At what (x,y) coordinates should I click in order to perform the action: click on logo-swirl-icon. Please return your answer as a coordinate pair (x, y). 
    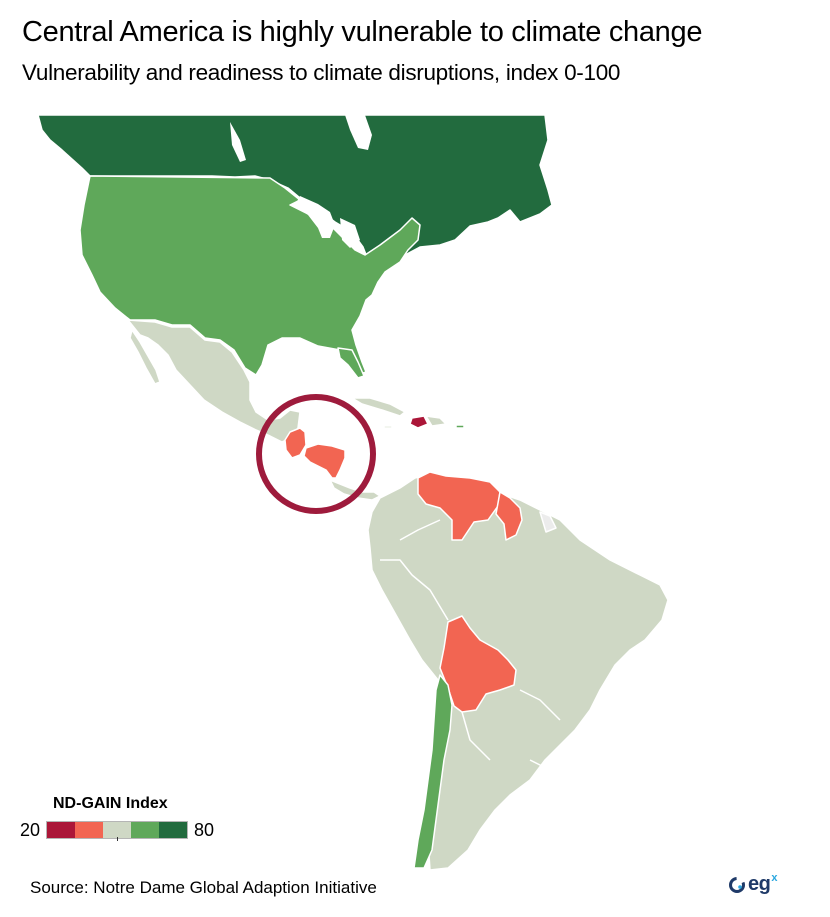
    Looking at the image, I should click on (737, 885).